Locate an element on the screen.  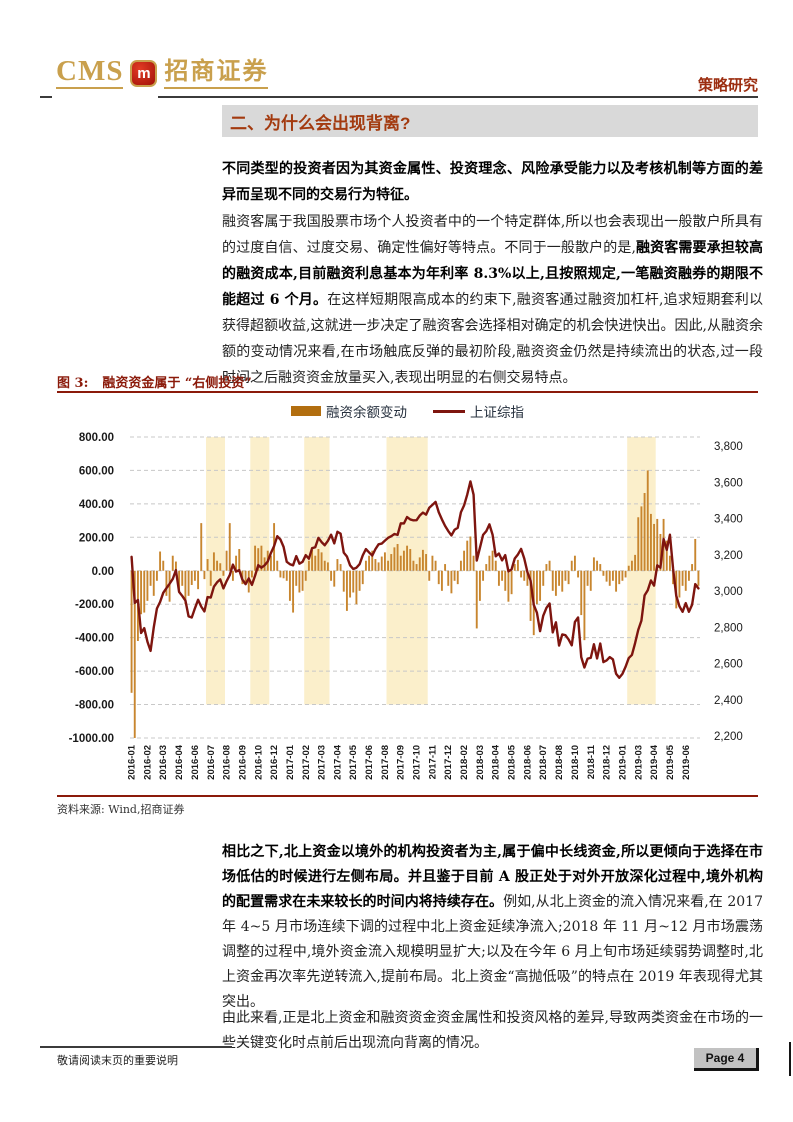
x-tick-label: 2018-08 is located at coordinates (559, 762).